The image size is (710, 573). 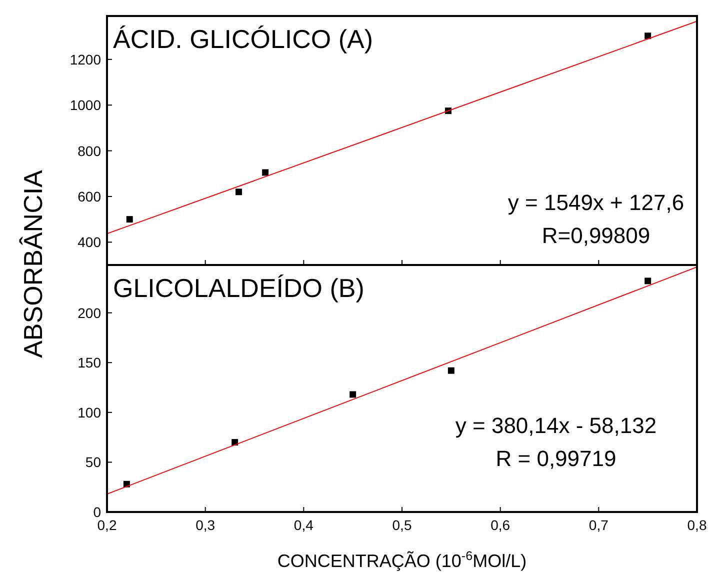 I want to click on chart-title: GLICOLALDEÍDO (B), so click(x=238, y=288).